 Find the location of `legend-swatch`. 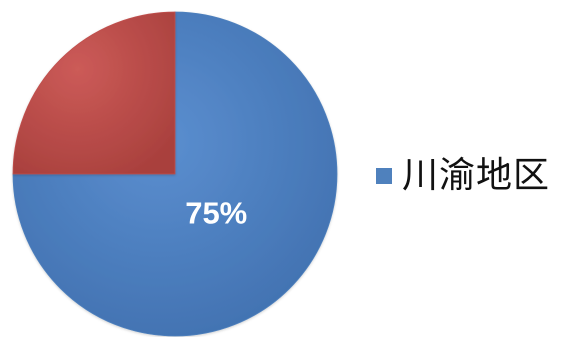

legend-swatch is located at coordinates (384, 176).